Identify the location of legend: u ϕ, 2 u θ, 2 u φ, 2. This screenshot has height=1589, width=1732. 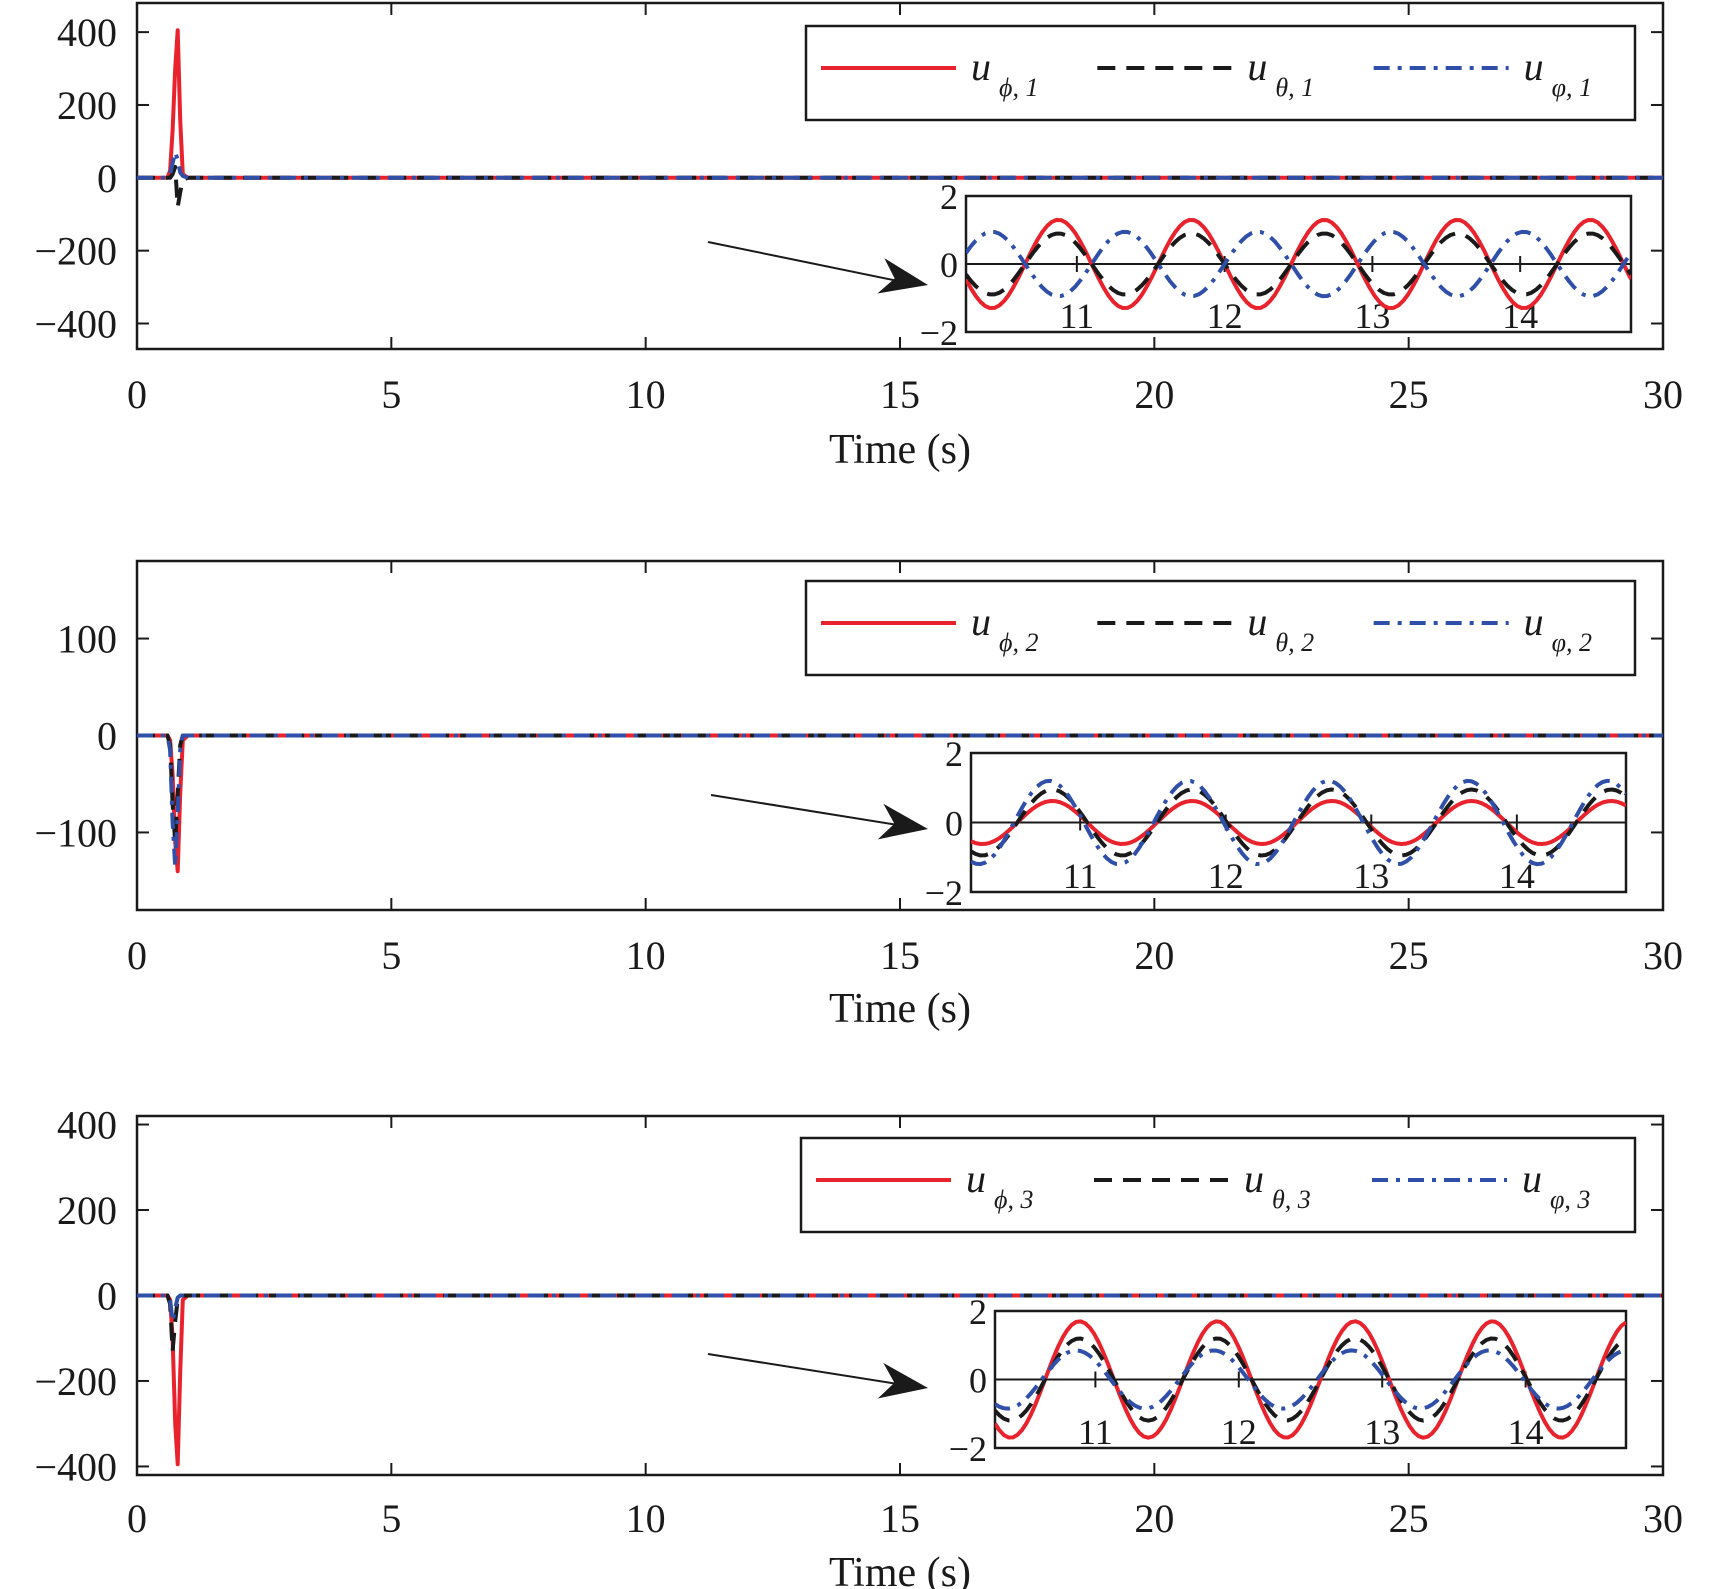
(1220, 628).